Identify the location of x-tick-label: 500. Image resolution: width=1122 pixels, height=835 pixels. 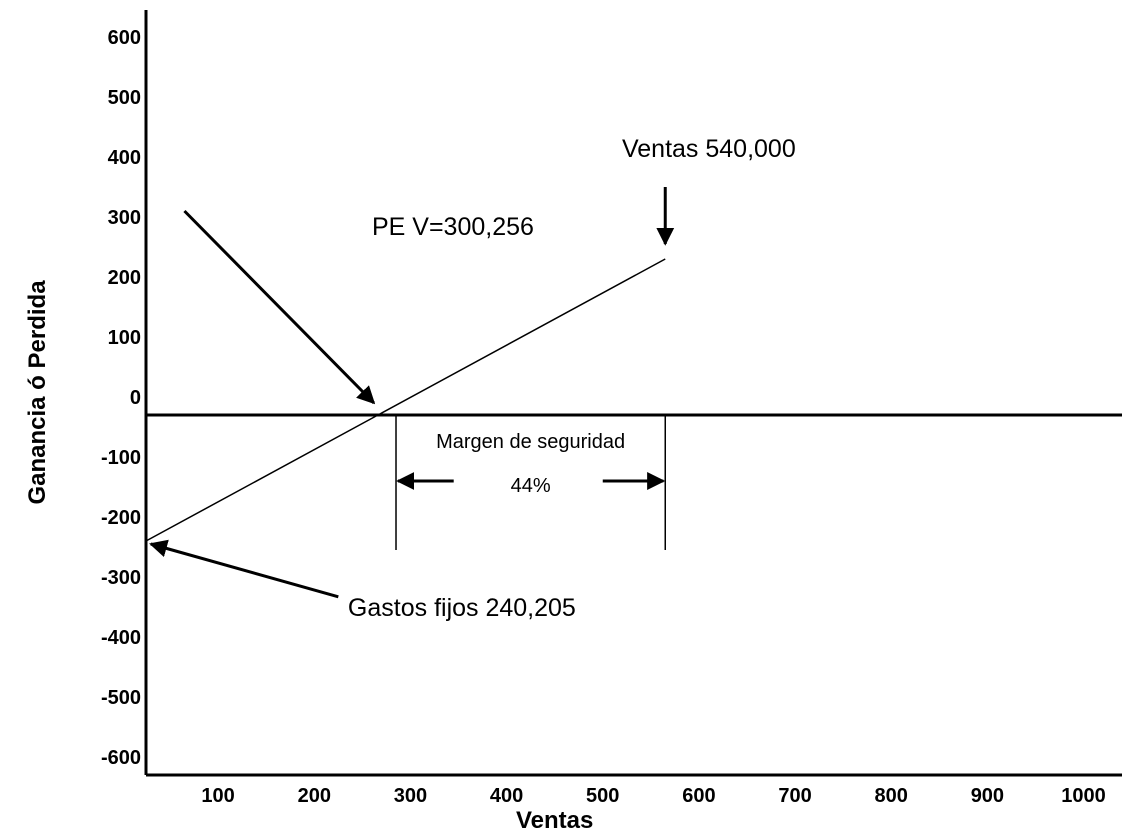
(602, 796).